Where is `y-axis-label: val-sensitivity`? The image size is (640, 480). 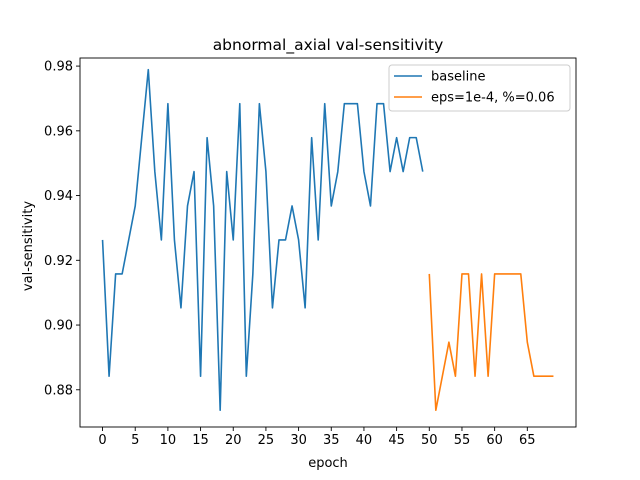 y-axis-label: val-sensitivity is located at coordinates (28, 246).